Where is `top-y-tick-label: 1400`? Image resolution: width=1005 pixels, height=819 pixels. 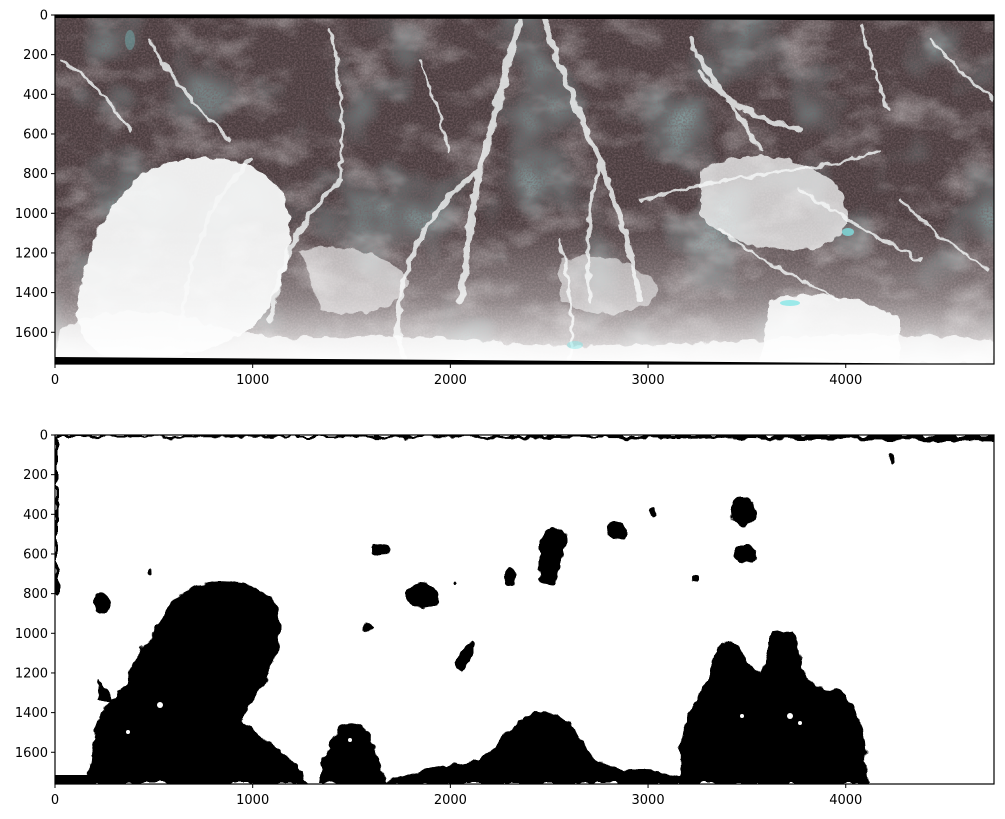
top-y-tick-label: 1400 is located at coordinates (31, 293).